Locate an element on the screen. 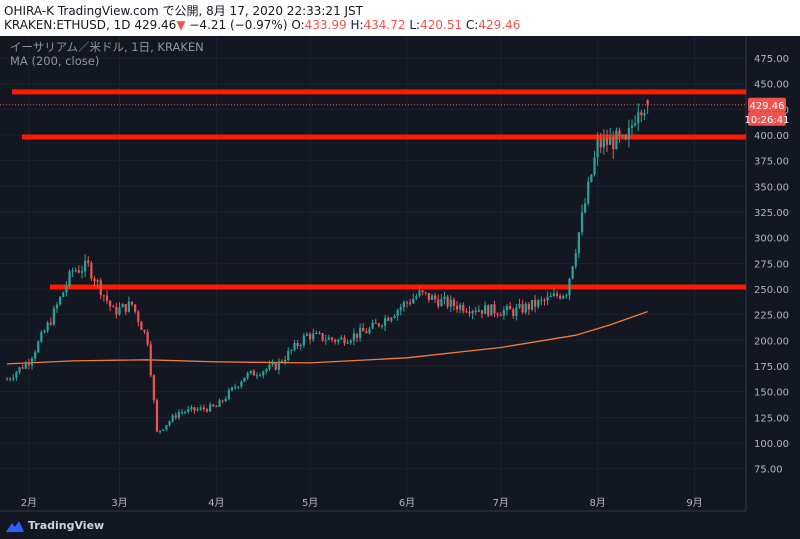 The width and height of the screenshot is (800, 539). price-tag-label: 429.46 is located at coordinates (767, 106).